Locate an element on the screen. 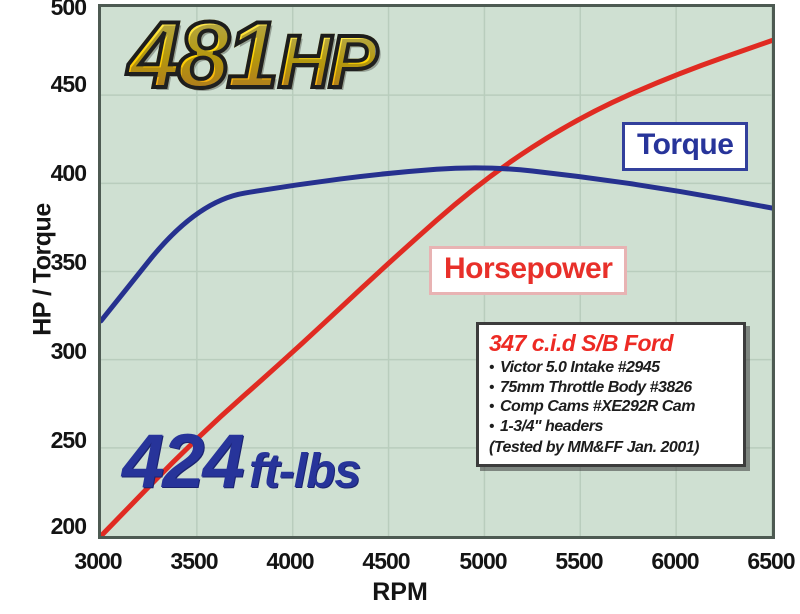 Image resolution: width=800 pixels, height=614 pixels. spec-item-label: Comp Cams #XE292R Cam is located at coordinates (597, 407).